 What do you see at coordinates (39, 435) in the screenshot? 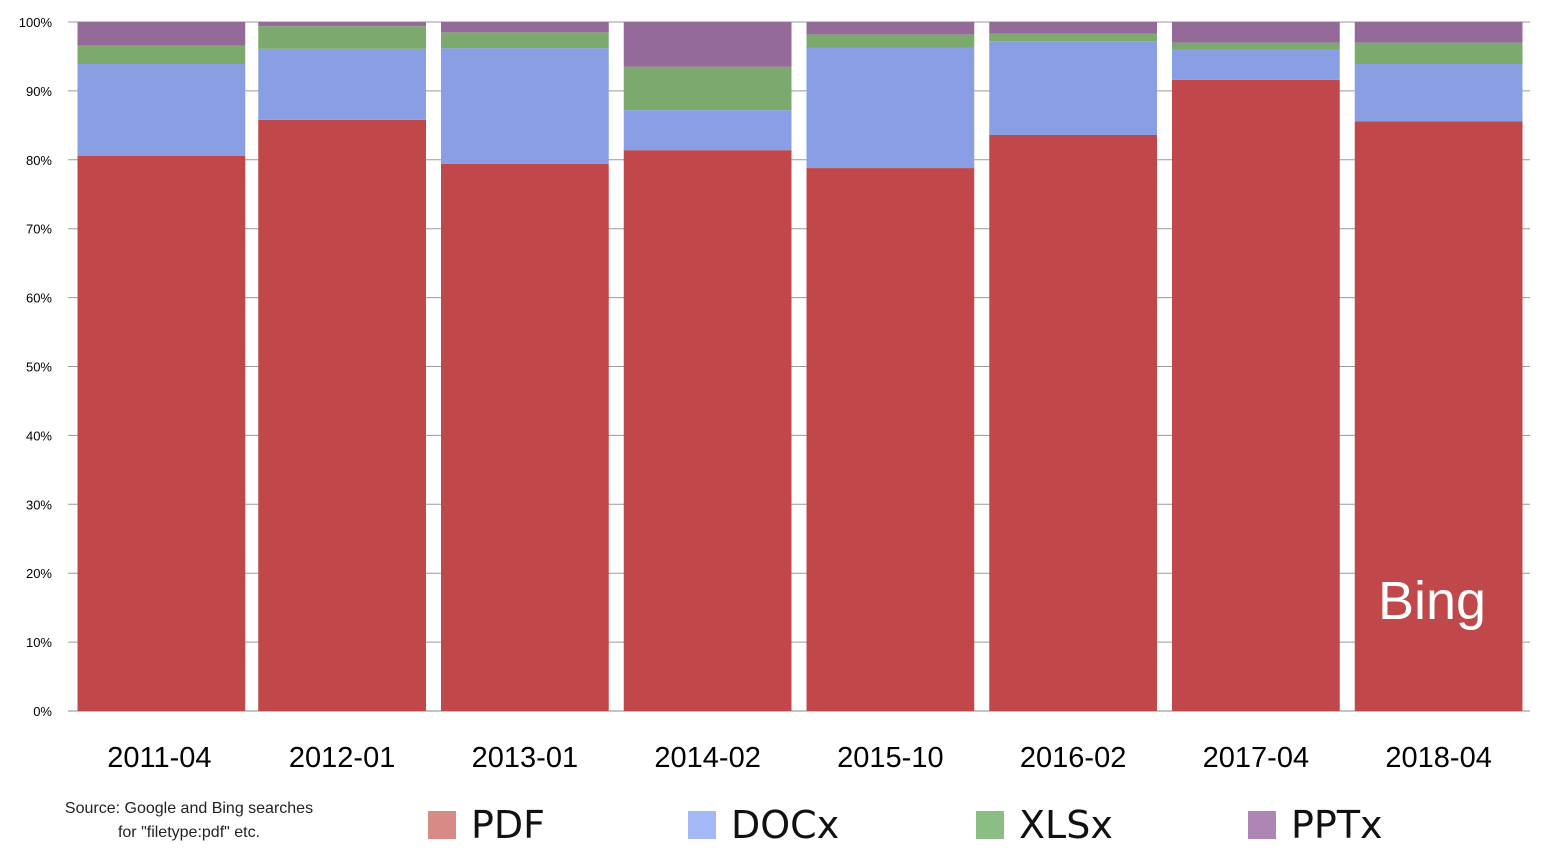
I see `y-tick-label: 40%` at bounding box center [39, 435].